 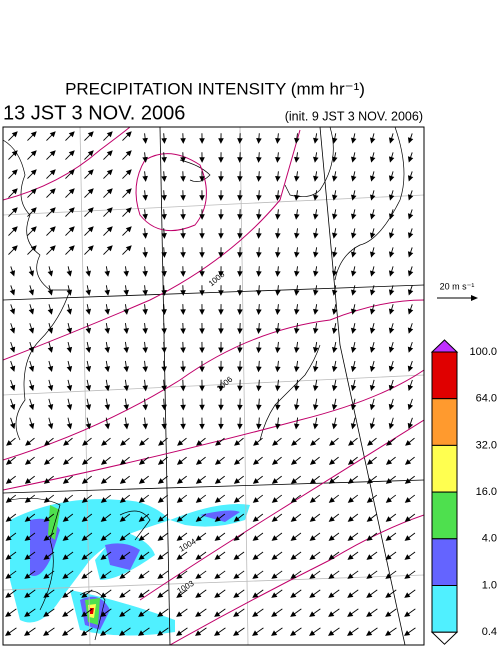 I want to click on legend-top-triangle, so click(x=444, y=346).